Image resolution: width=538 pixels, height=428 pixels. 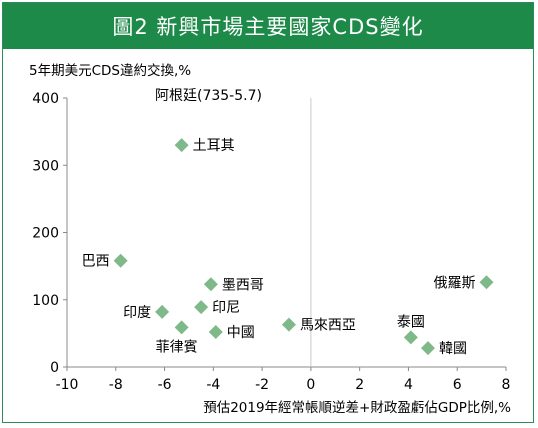 I want to click on point-label: 俄羅斯, so click(x=454, y=283).